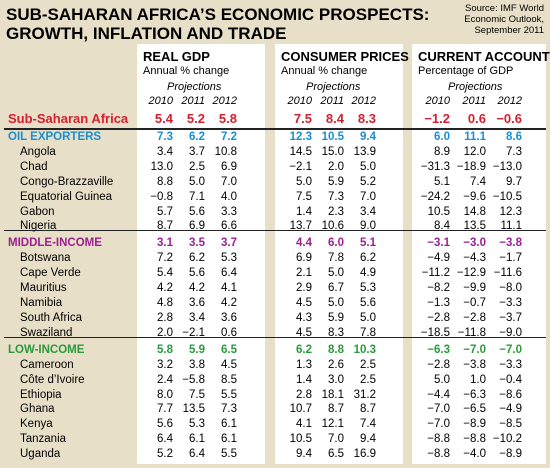  What do you see at coordinates (38, 226) in the screenshot?
I see `country-label: Nigeria` at bounding box center [38, 226].